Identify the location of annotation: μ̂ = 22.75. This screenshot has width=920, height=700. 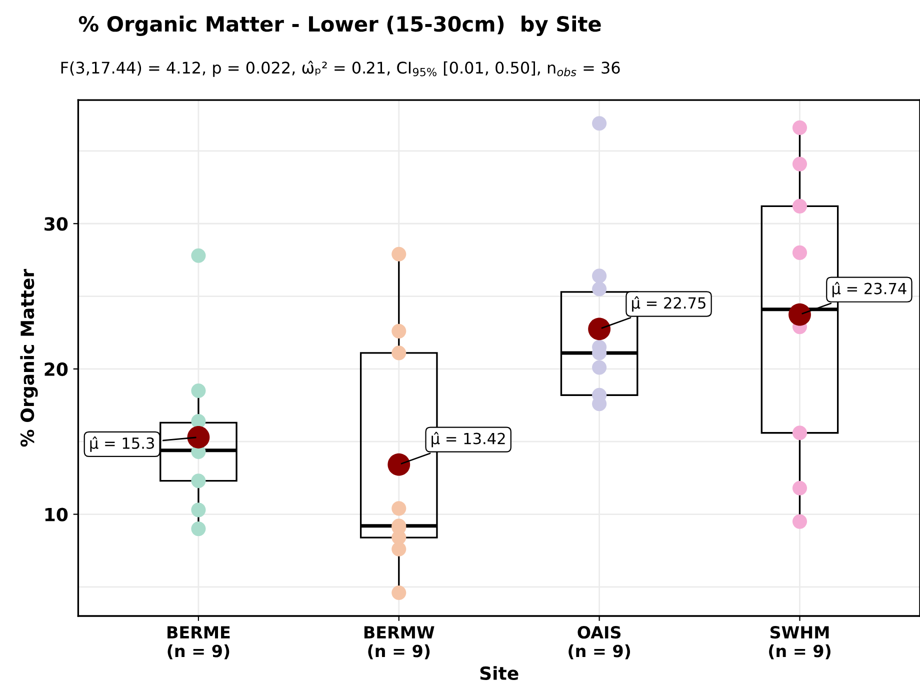
(669, 304).